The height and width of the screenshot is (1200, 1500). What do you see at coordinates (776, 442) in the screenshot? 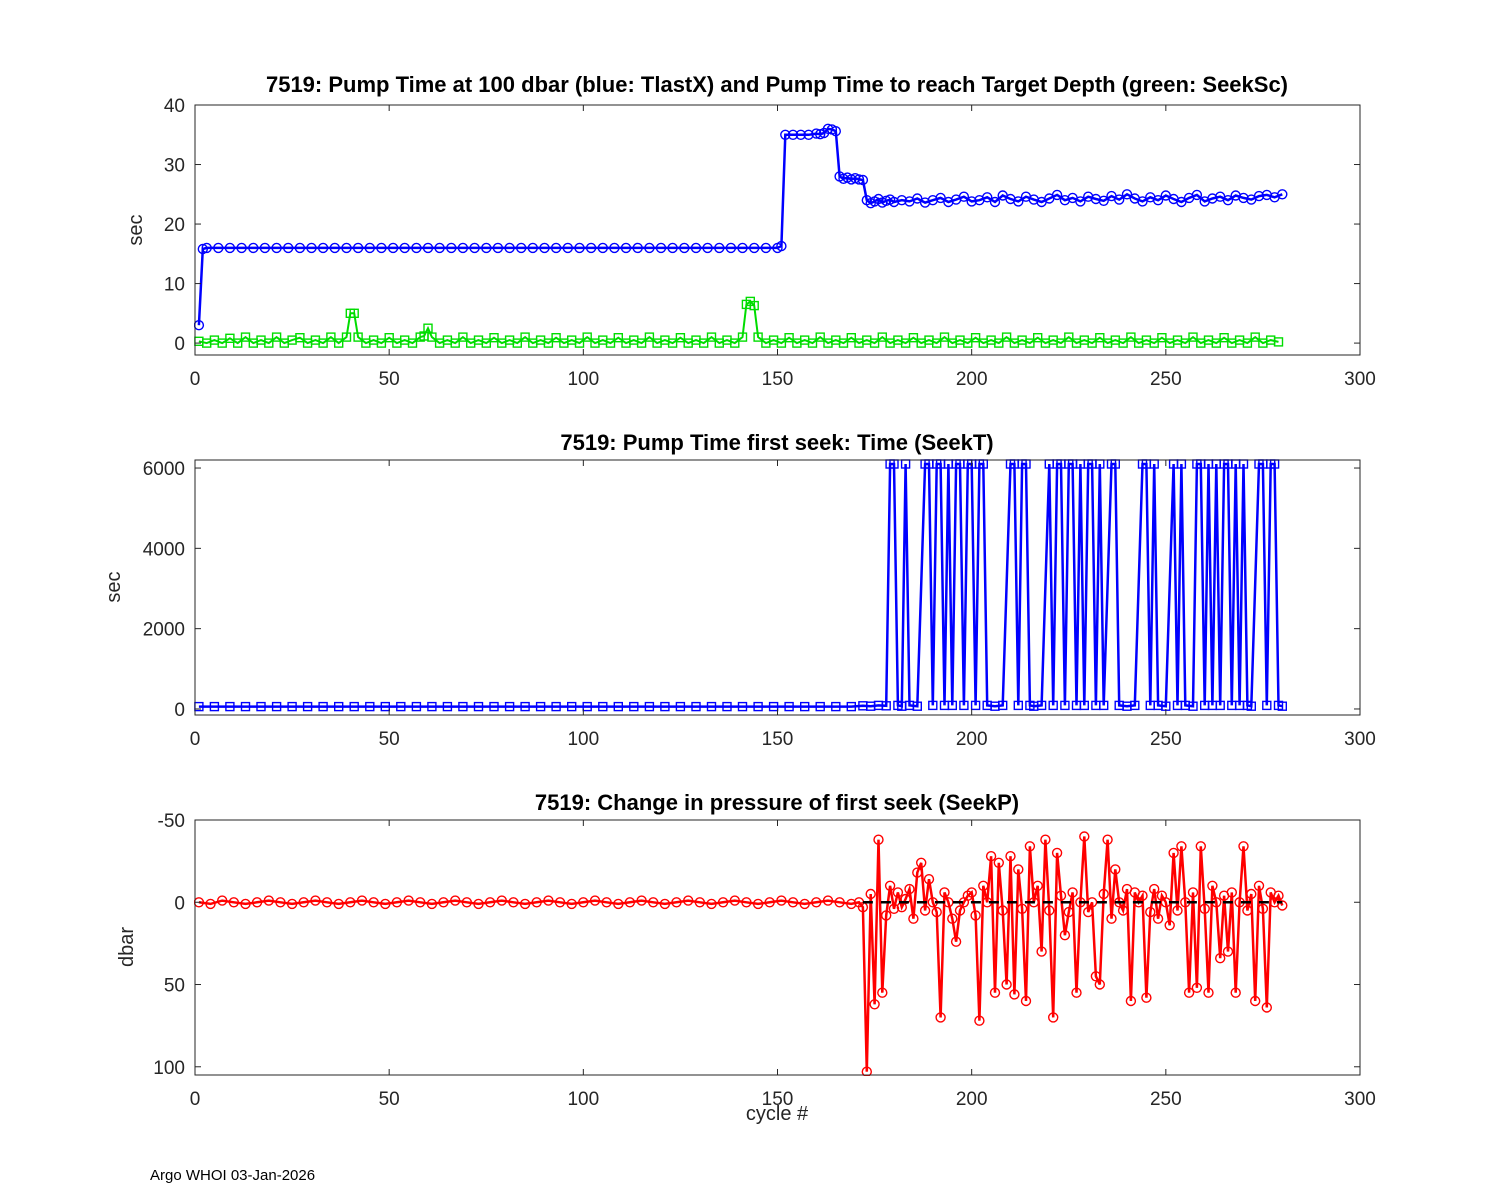
I see `chart2-title: 7519: Pump Time first seek: Time (SeekT)` at bounding box center [776, 442].